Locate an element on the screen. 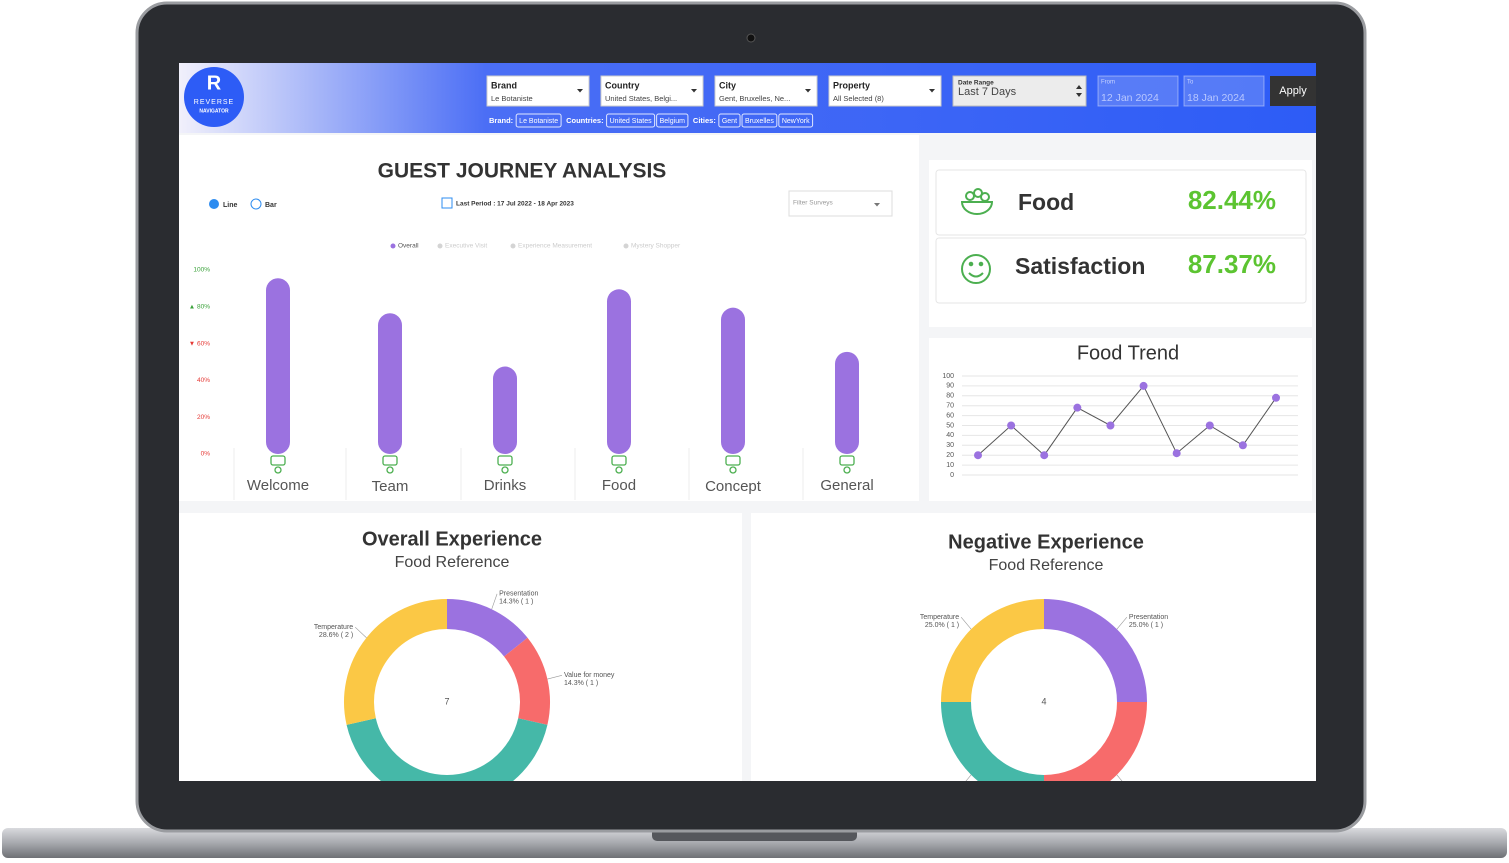 This screenshot has width=1509, height=863. apply-button is located at coordinates (1293, 91).